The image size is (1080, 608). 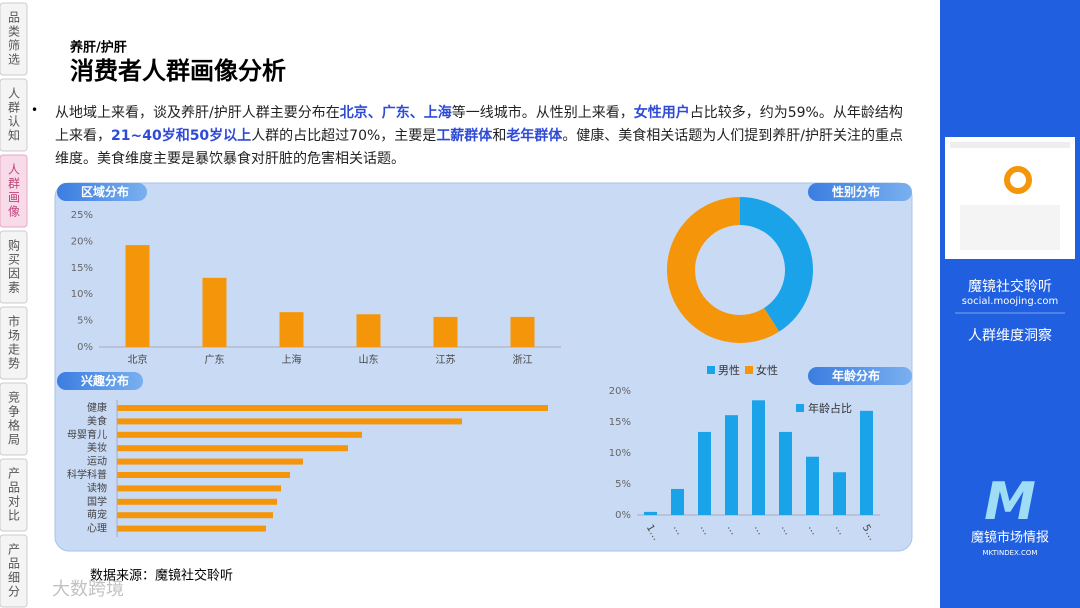 I want to click on y-tick-label: 美妆, so click(x=97, y=447).